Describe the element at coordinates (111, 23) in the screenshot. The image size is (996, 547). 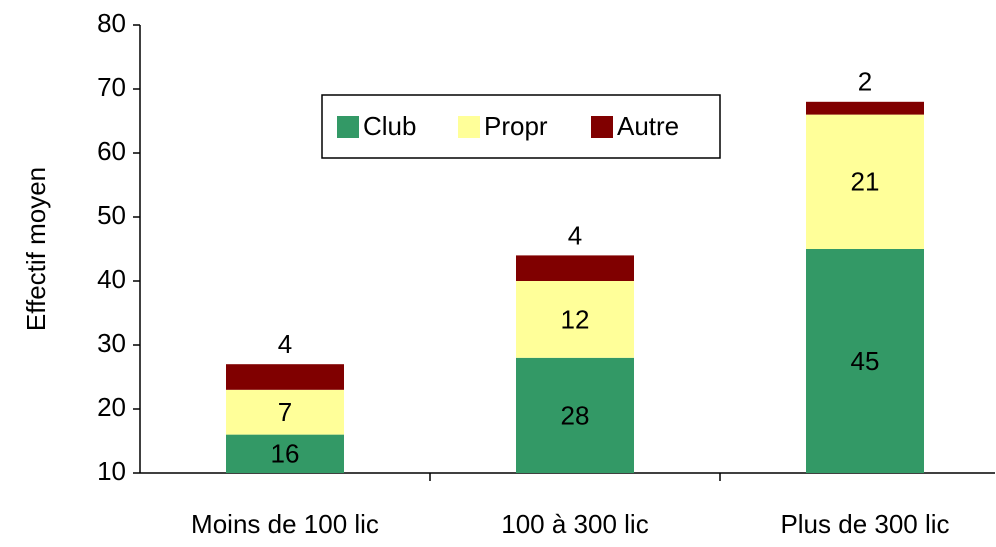
I see `y-tick-label: 80` at that location.